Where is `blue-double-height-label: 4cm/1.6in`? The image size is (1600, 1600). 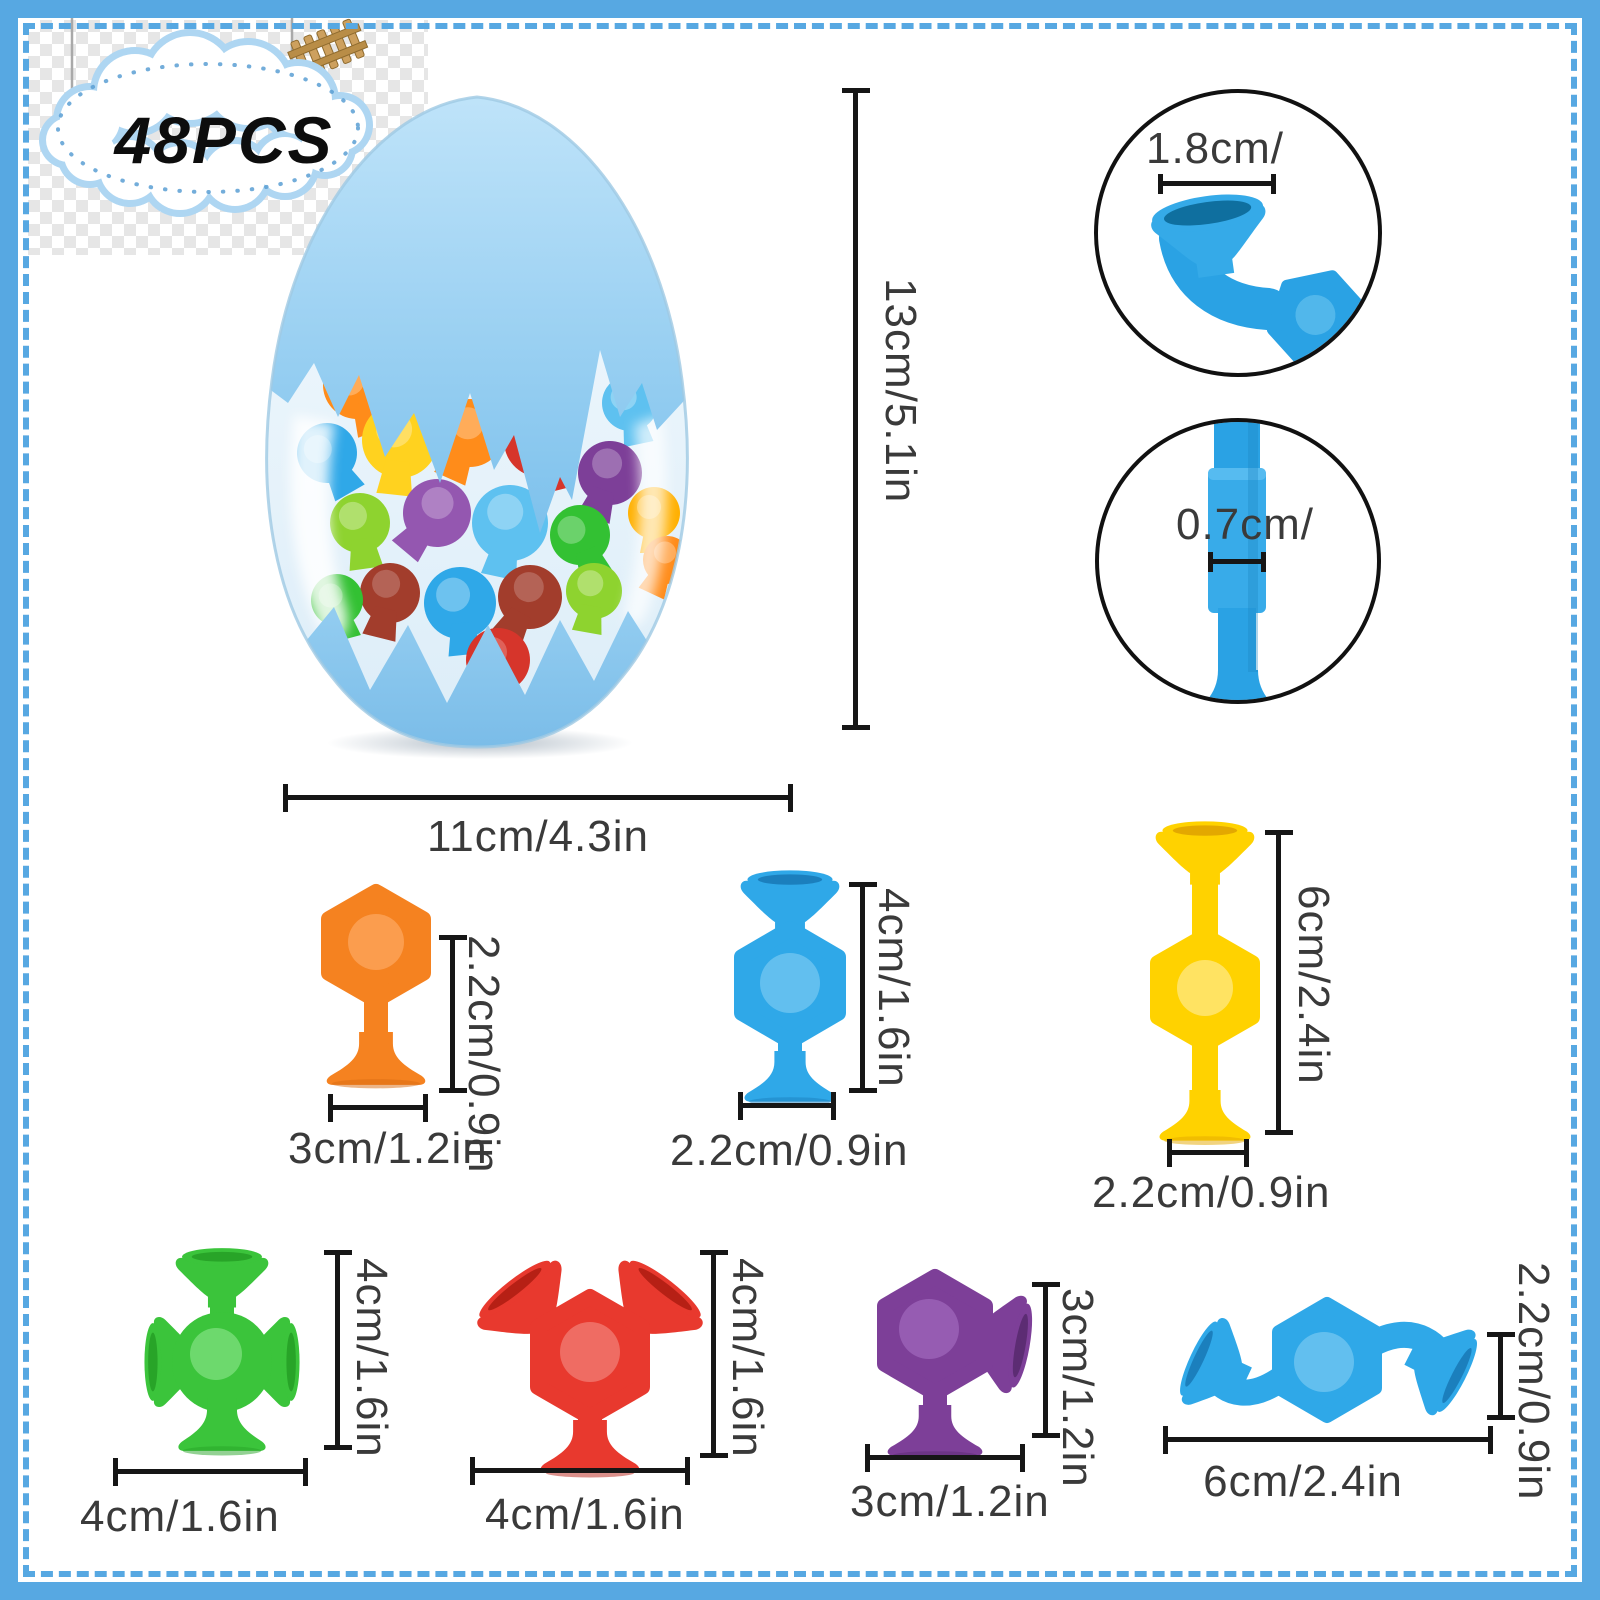
blue-double-height-label: 4cm/1.6in is located at coordinates (893, 988).